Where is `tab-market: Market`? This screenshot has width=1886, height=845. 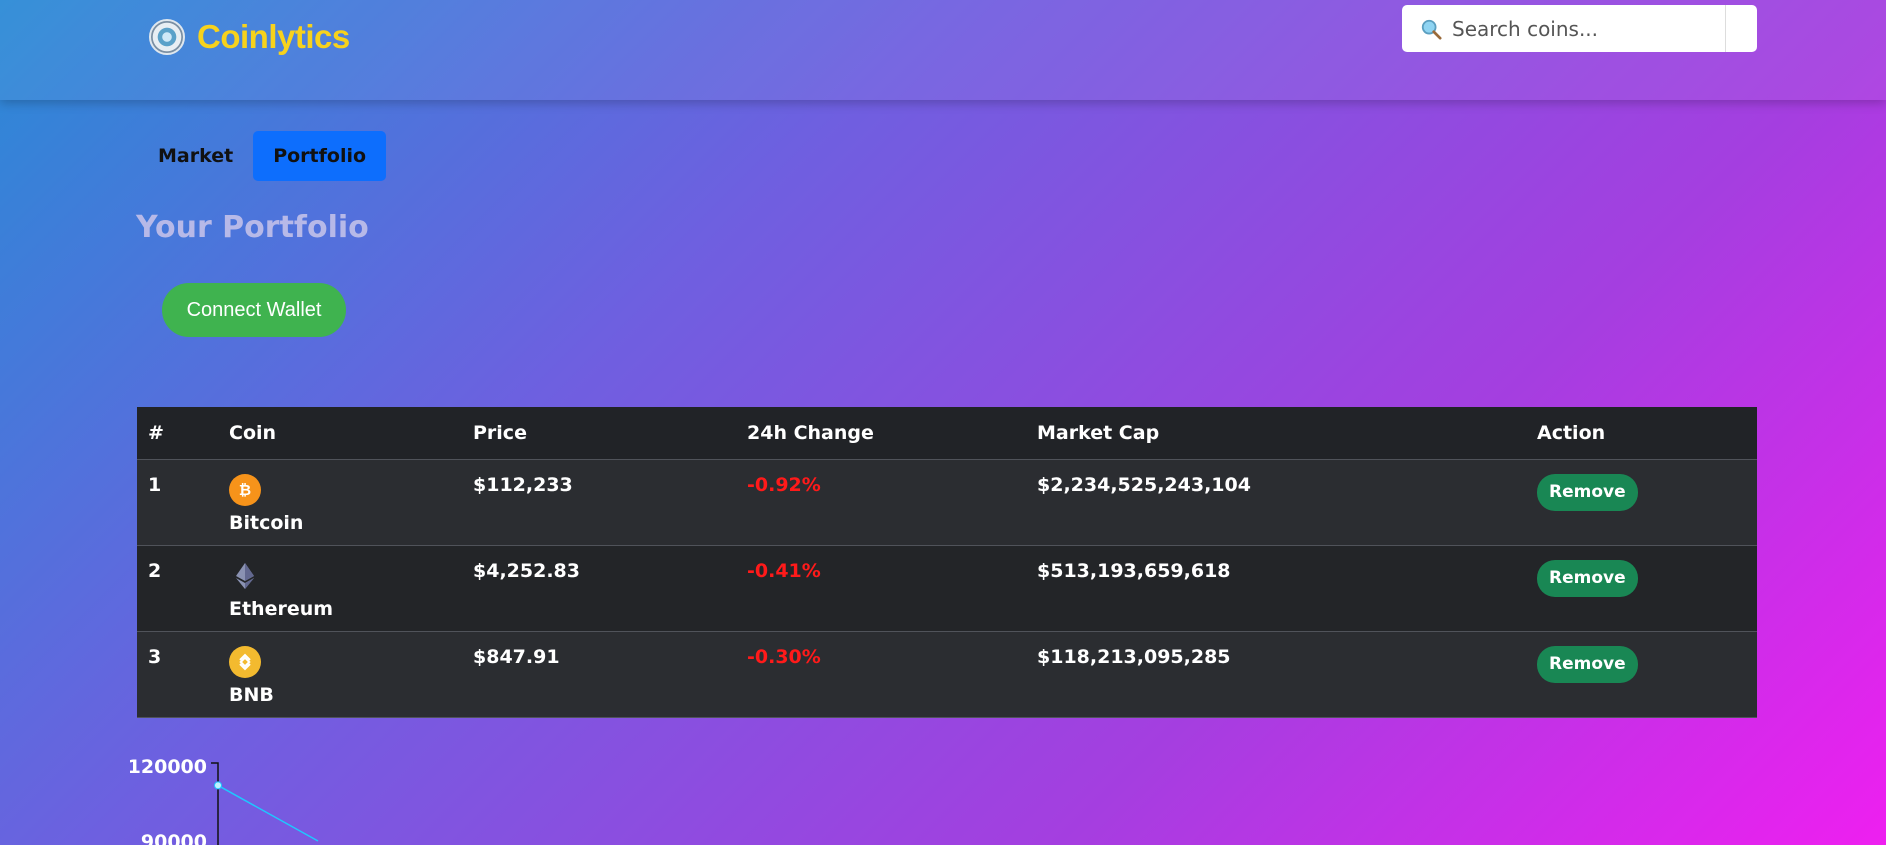
tab-market: Market is located at coordinates (196, 156).